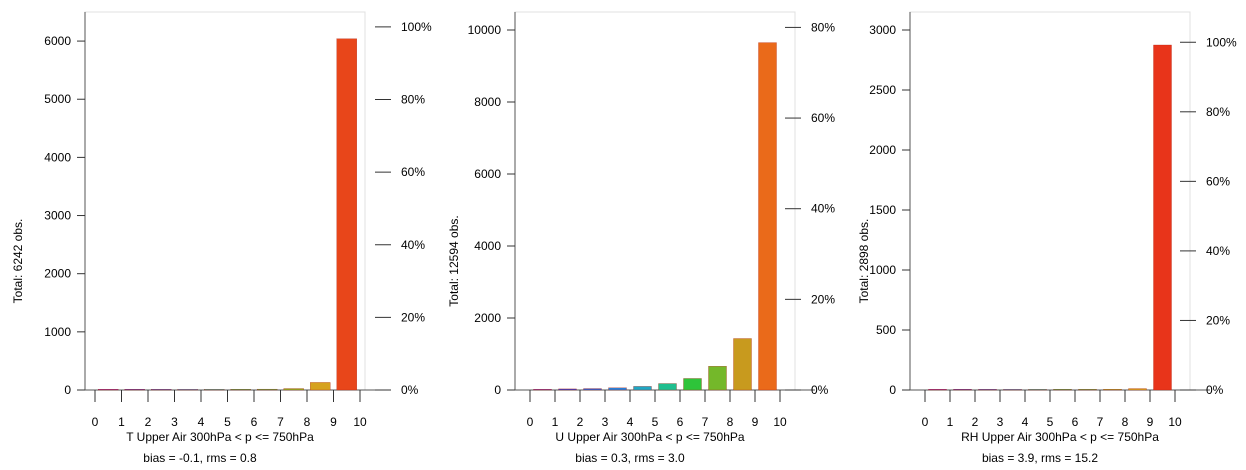 The image size is (1246, 470). Describe the element at coordinates (57, 99) in the screenshot. I see `left-tick-label: 5000` at that location.